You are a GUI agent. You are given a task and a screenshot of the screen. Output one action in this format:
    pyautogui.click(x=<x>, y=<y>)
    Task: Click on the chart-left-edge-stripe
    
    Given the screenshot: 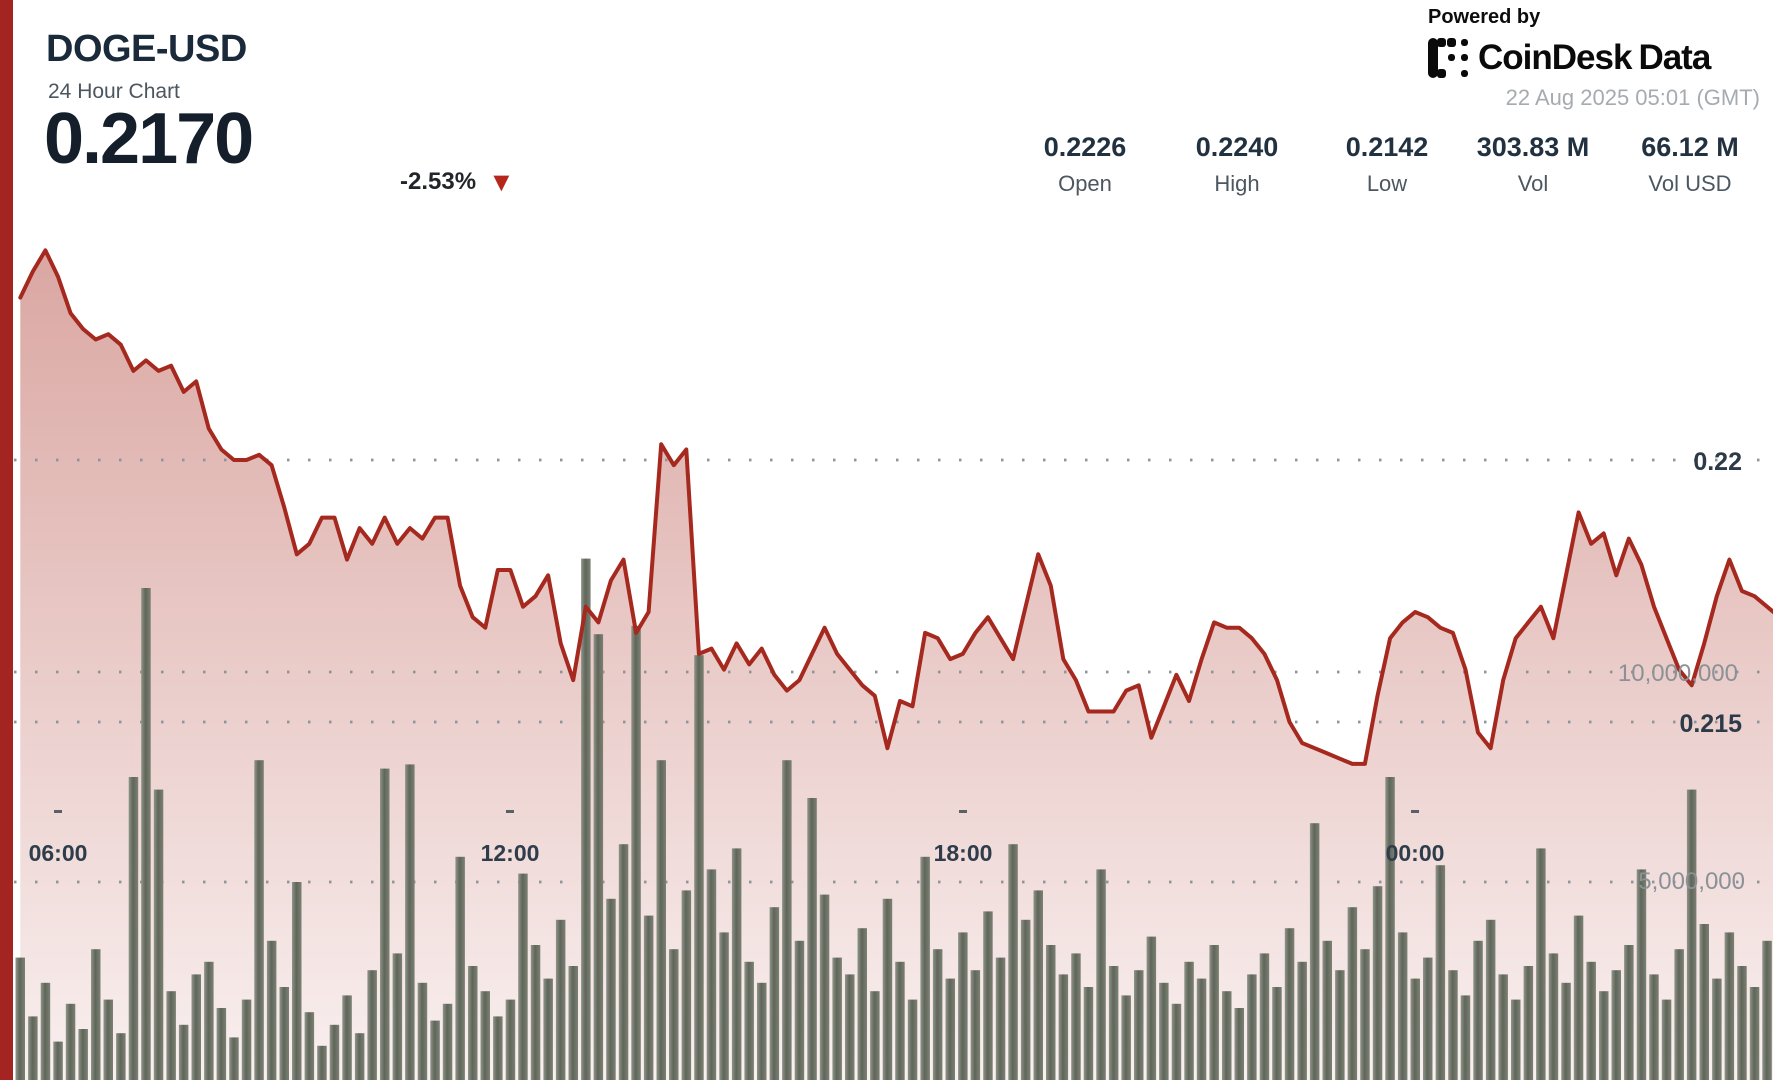 What is the action you would take?
    pyautogui.click(x=6, y=540)
    